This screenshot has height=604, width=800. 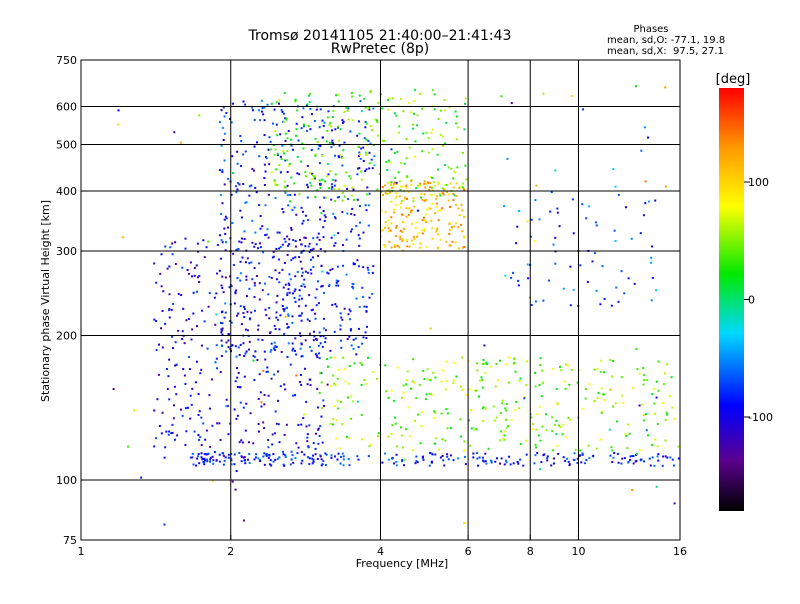 What do you see at coordinates (650, 29) in the screenshot?
I see `stats-heading: Phases` at bounding box center [650, 29].